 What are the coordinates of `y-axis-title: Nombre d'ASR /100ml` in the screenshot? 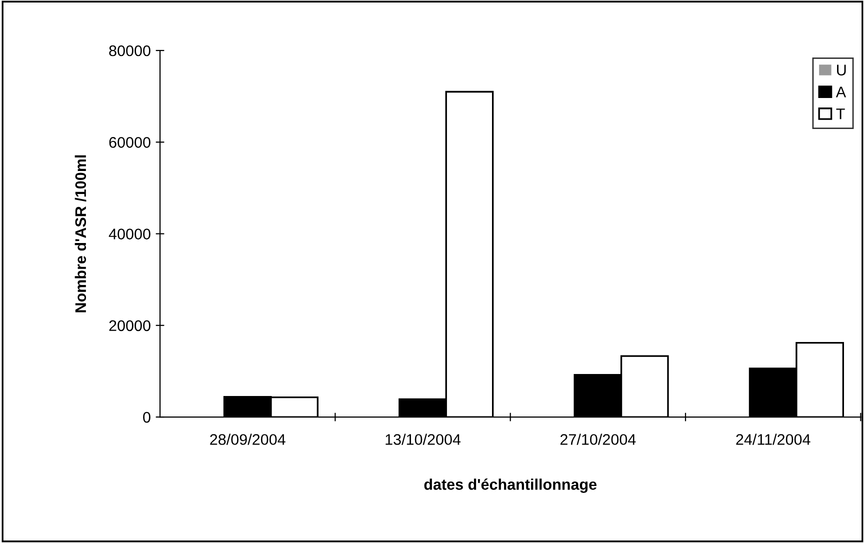 It's located at (80, 233).